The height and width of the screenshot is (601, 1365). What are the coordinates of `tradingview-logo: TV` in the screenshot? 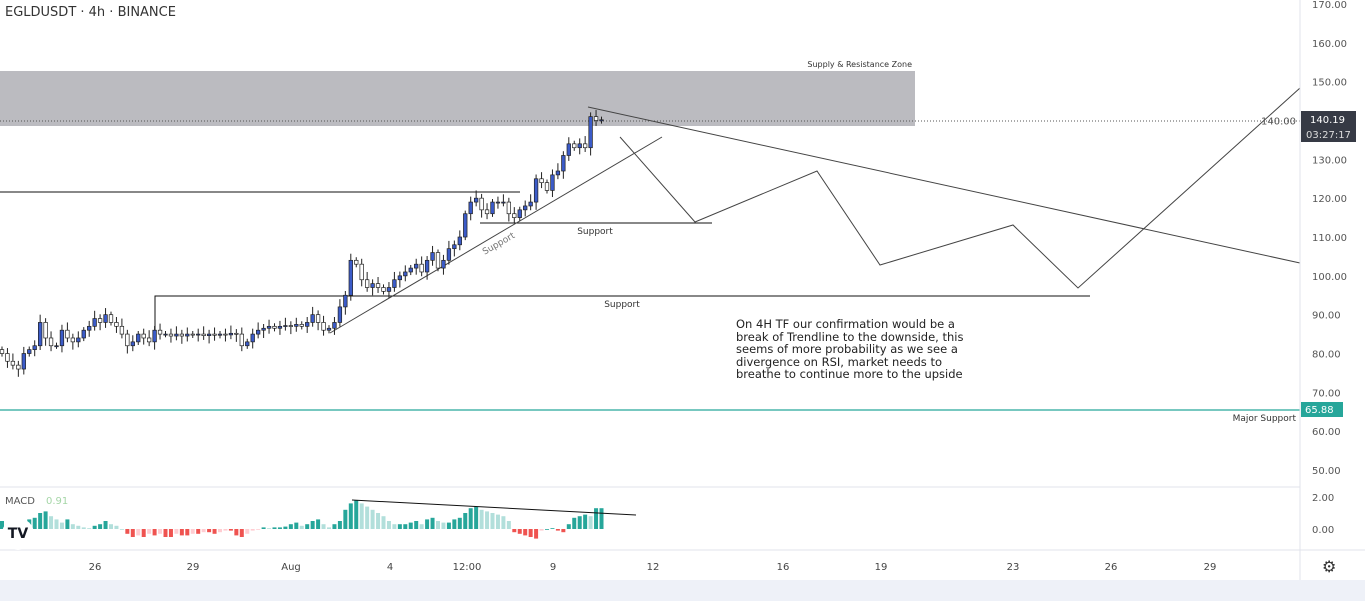 It's located at (18, 534).